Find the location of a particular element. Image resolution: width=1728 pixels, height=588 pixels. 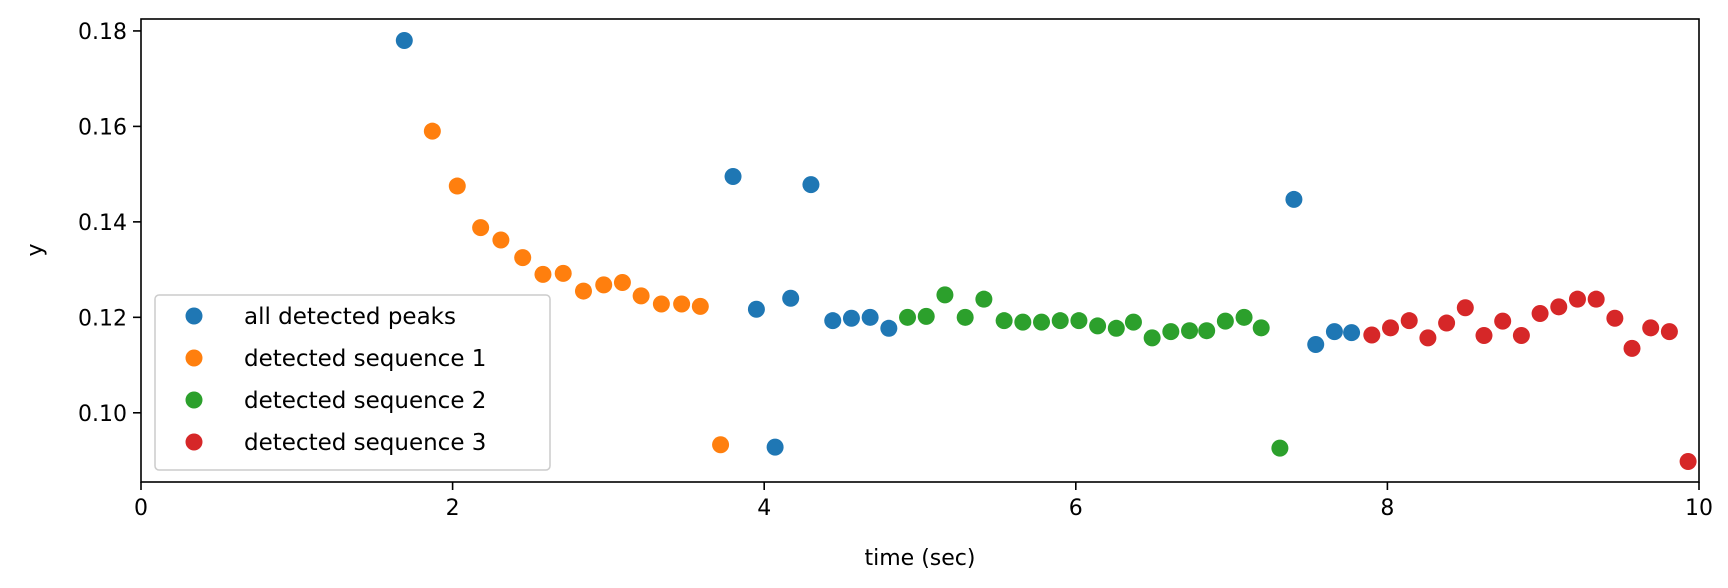

y-tick-label: 0.14 is located at coordinates (102, 223).